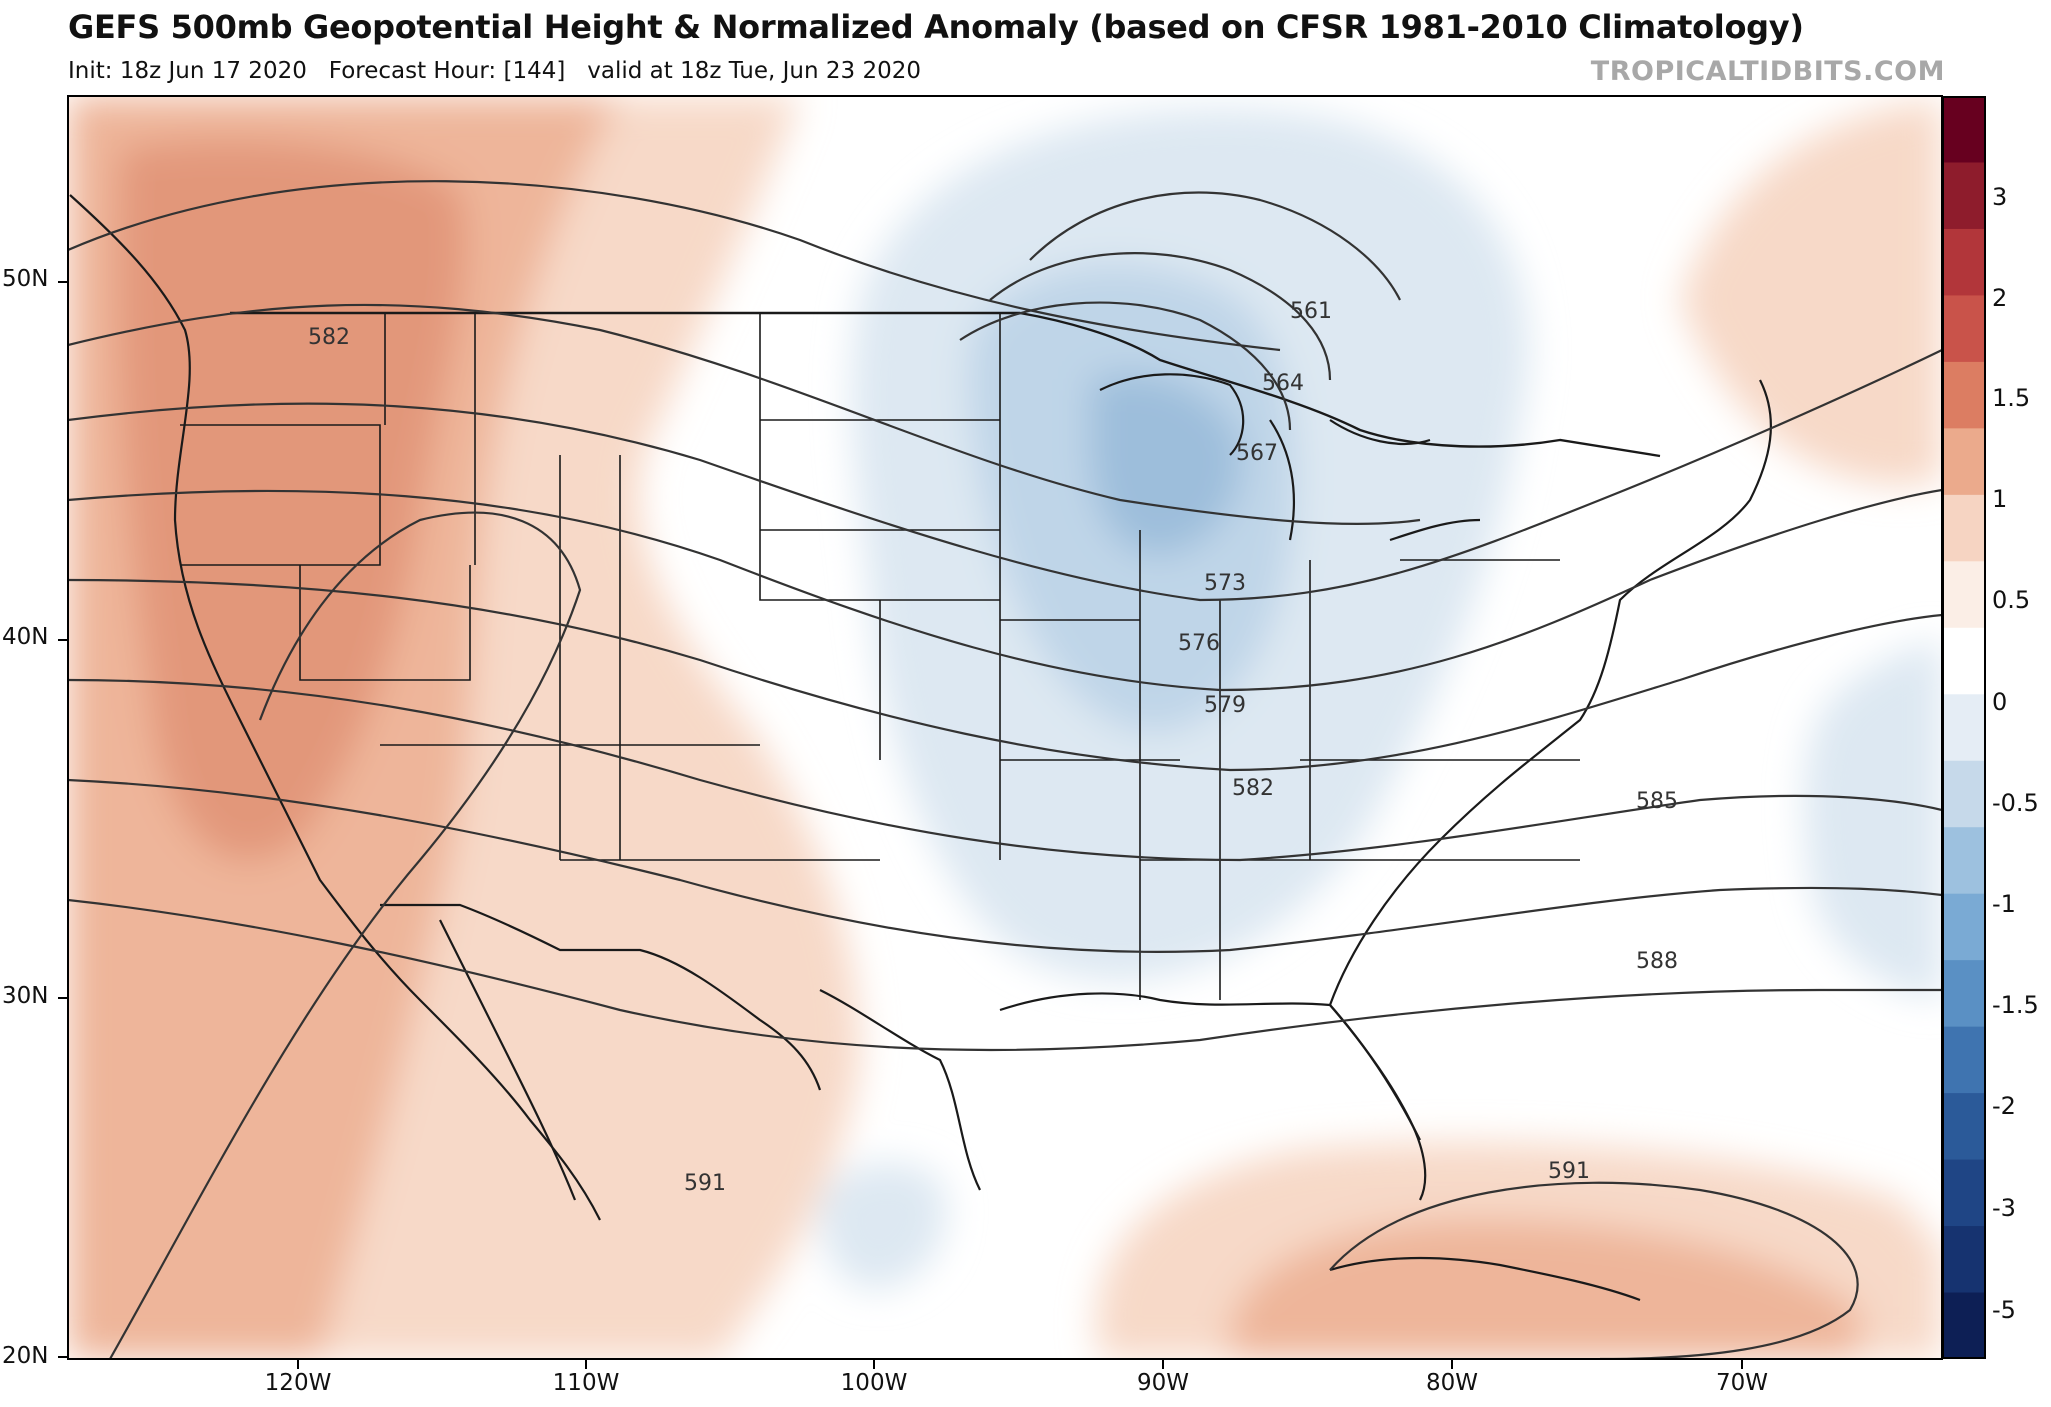 This screenshot has width=2051, height=1407. Describe the element at coordinates (2000, 702) in the screenshot. I see `colorbar-label: 0` at that location.